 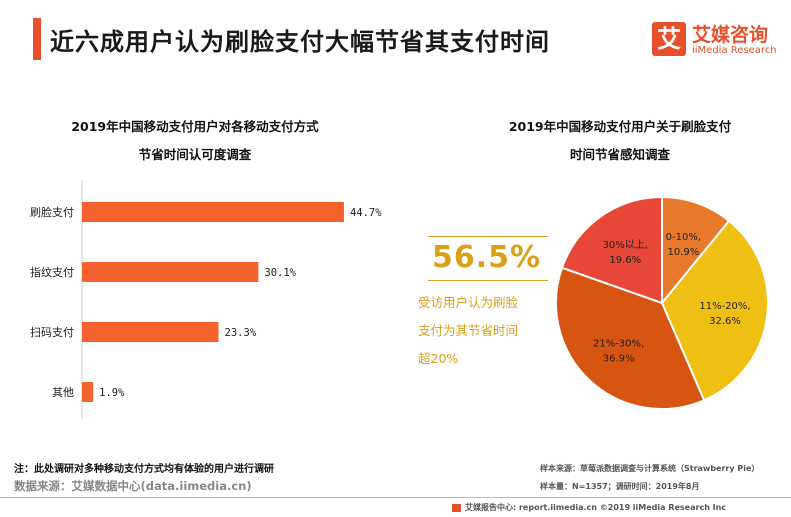 I want to click on data-source: 数据来源：艾媒数据中心(data.iimedia.cn), so click(x=133, y=486).